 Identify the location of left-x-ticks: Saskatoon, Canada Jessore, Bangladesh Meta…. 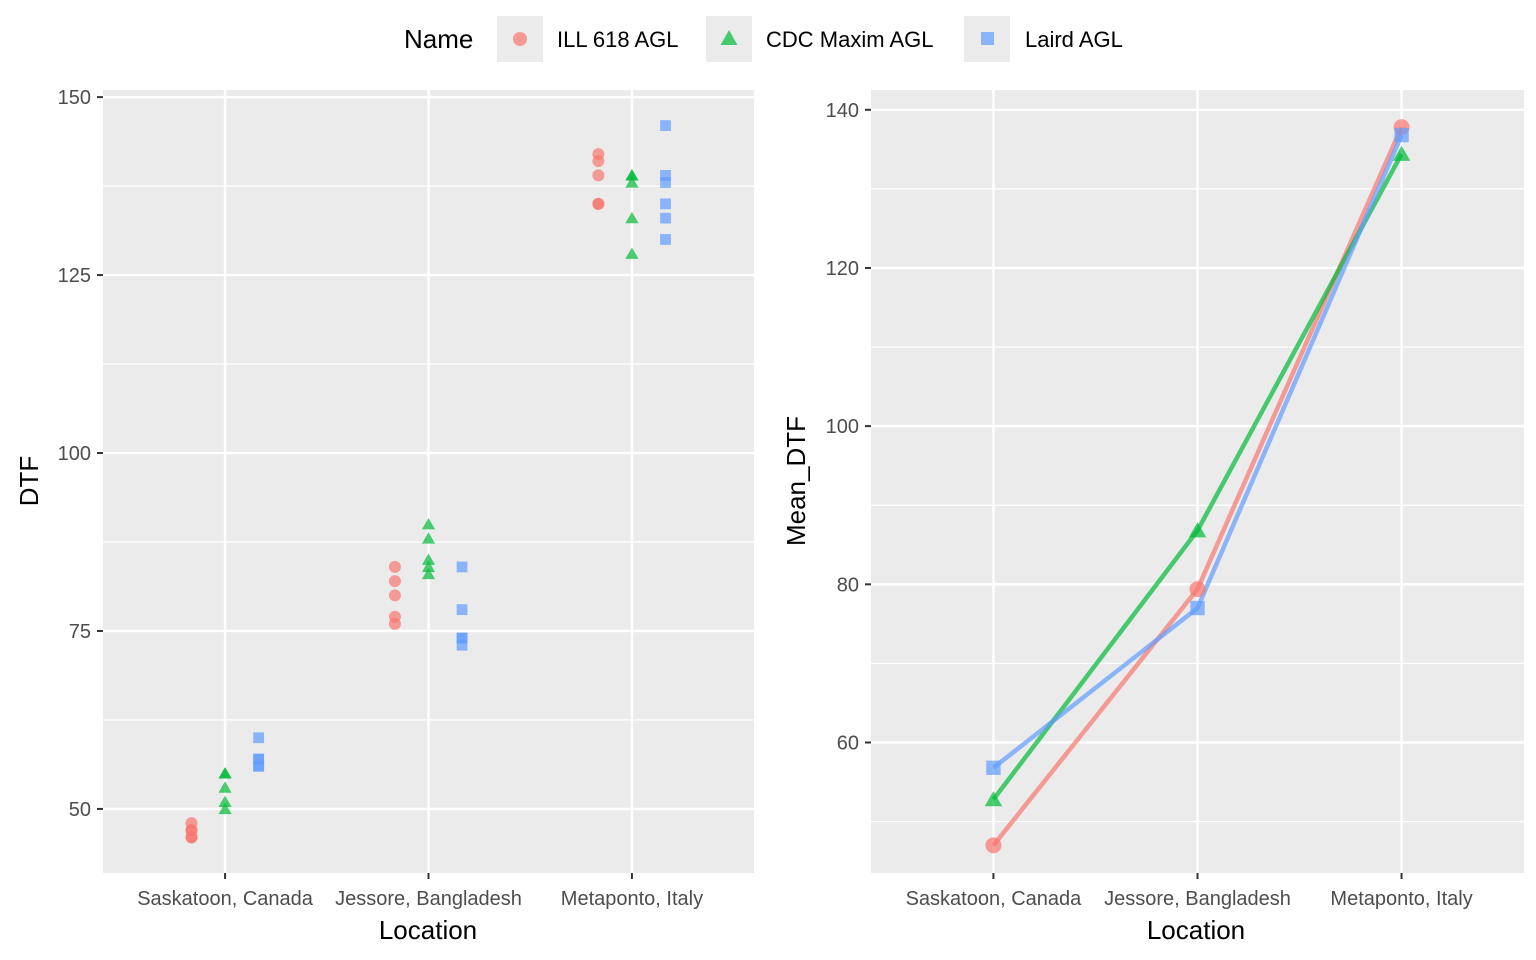
(420, 891).